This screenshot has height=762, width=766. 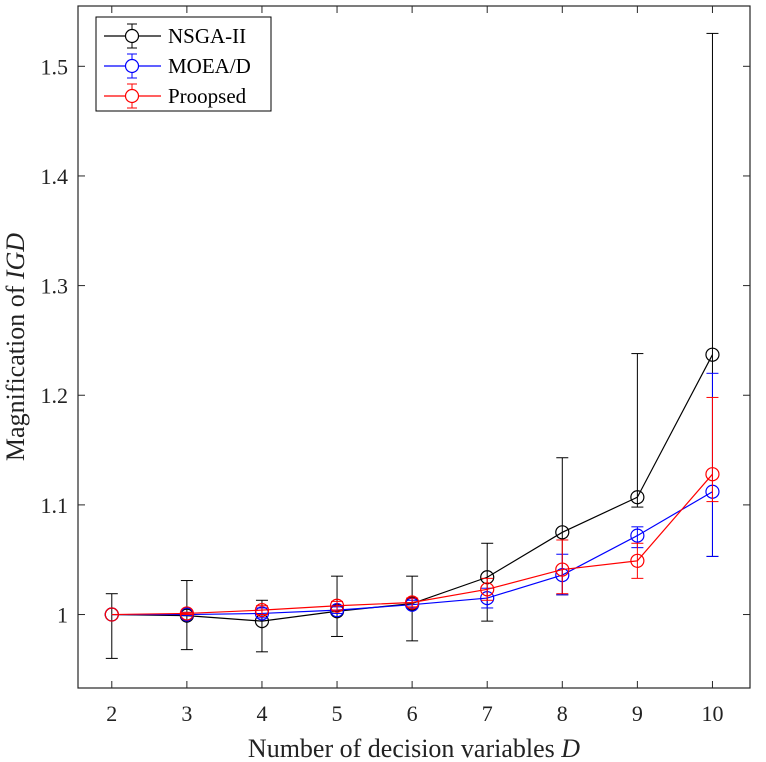 I want to click on legend-label: Proopsed, so click(x=207, y=96).